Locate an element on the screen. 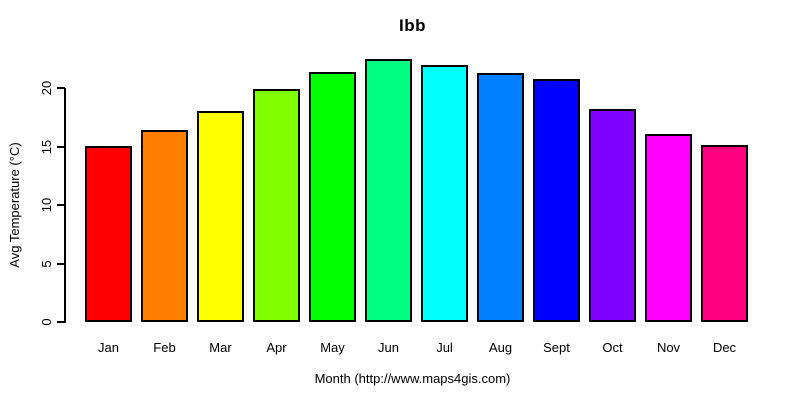 Image resolution: width=800 pixels, height=400 pixels. x-category-label: Mar is located at coordinates (220, 347).